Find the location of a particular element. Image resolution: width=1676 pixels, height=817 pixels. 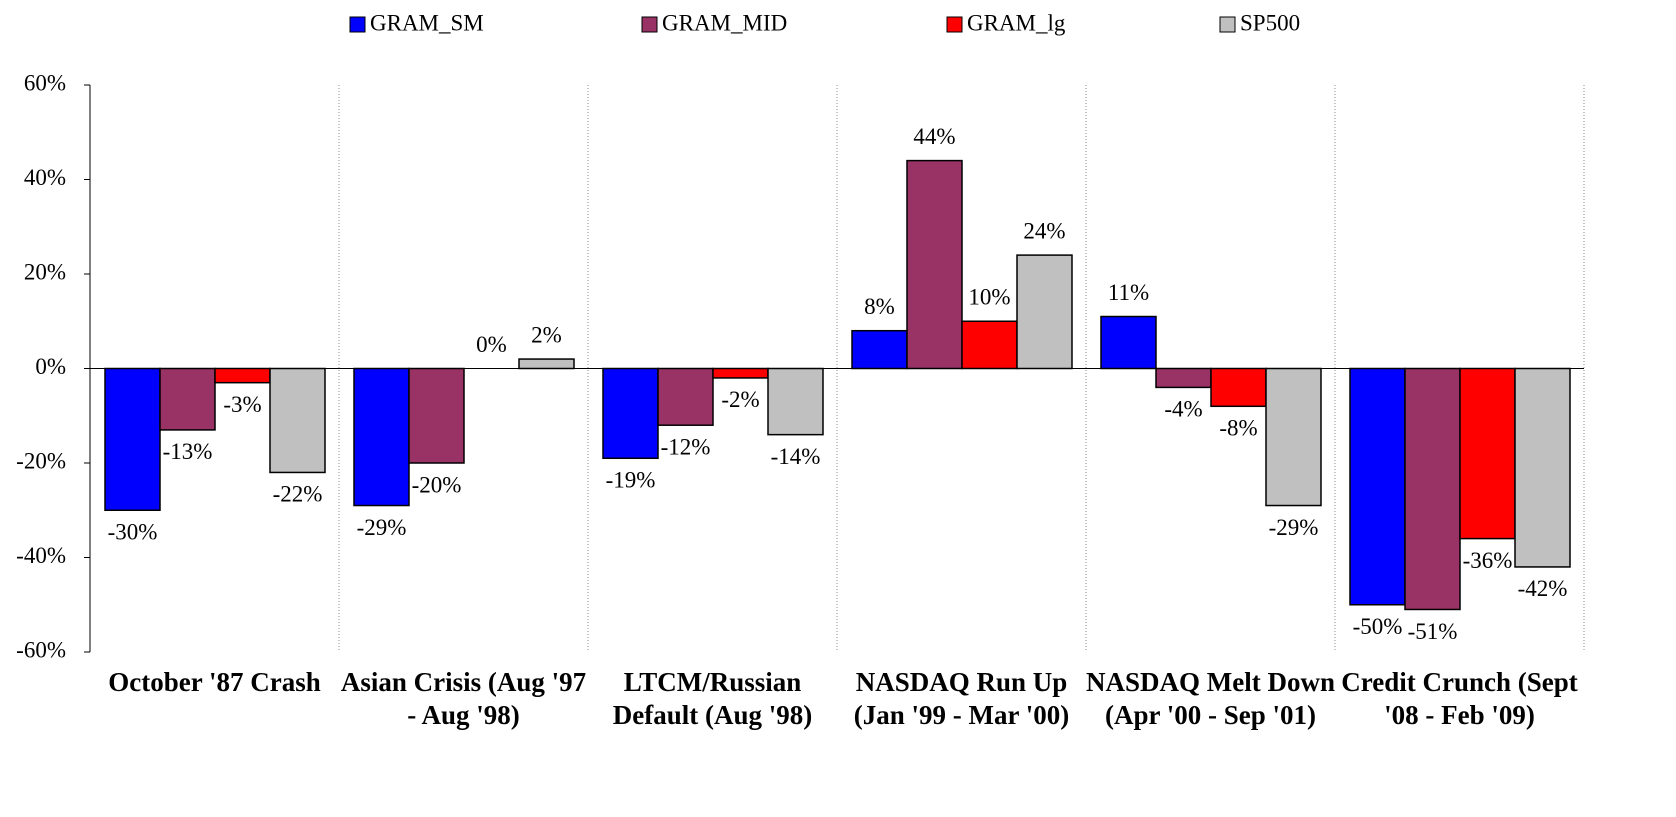

legend-label: SP500 is located at coordinates (1270, 22).